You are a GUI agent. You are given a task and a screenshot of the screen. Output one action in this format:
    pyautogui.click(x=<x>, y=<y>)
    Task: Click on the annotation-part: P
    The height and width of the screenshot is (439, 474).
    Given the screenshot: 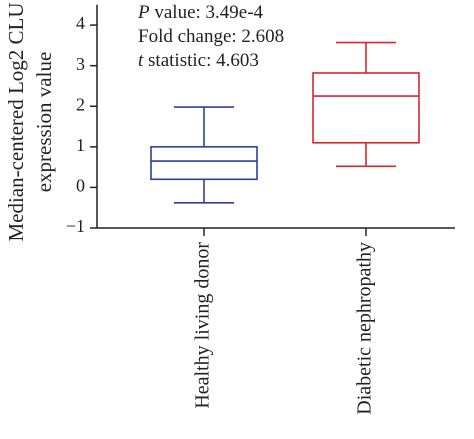 What is the action you would take?
    pyautogui.click(x=143, y=12)
    